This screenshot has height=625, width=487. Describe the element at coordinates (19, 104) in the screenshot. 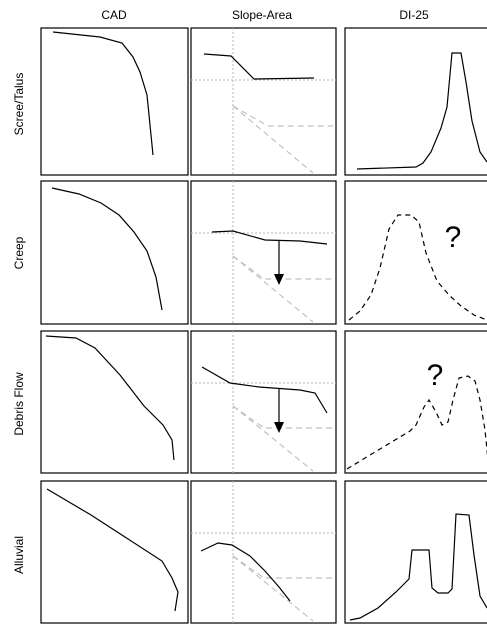

I see `row-title-scree-talus: Scree/Talus` at that location.